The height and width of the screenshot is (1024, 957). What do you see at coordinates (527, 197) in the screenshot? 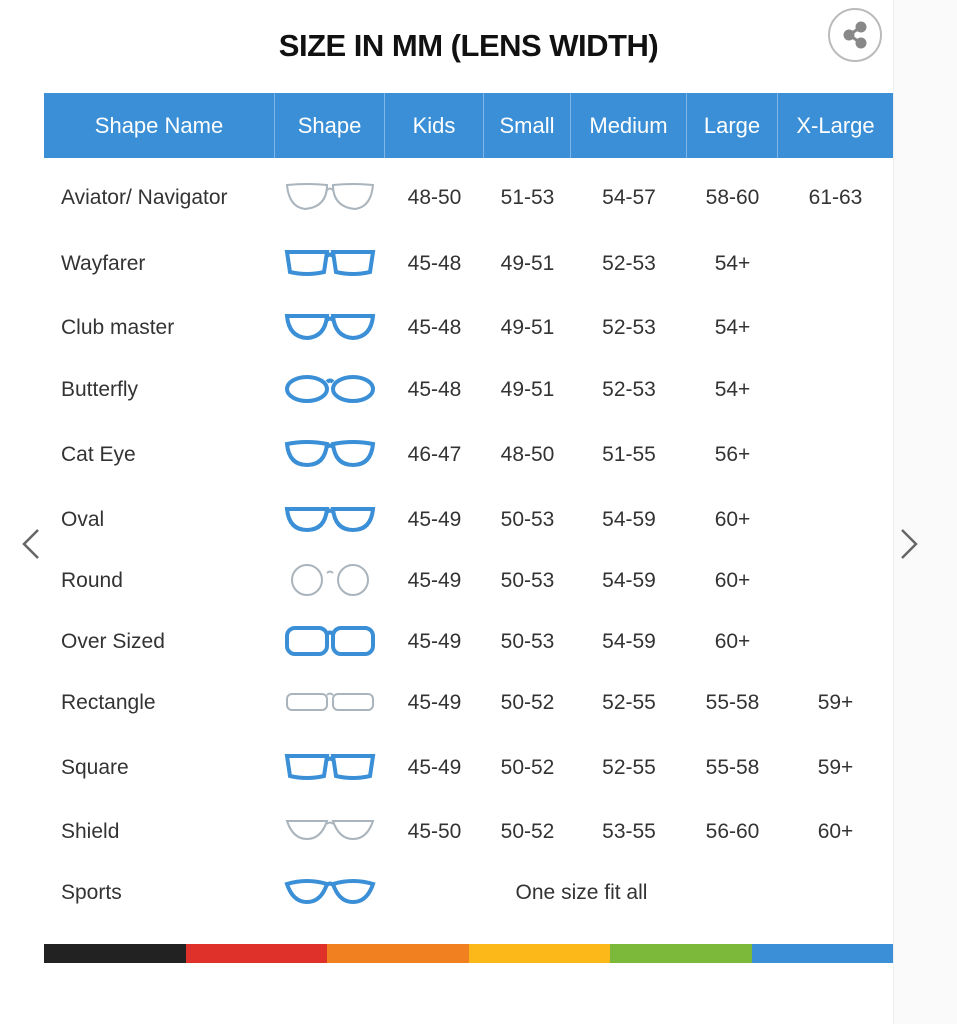
I see `size-cell-small: 51-53` at bounding box center [527, 197].